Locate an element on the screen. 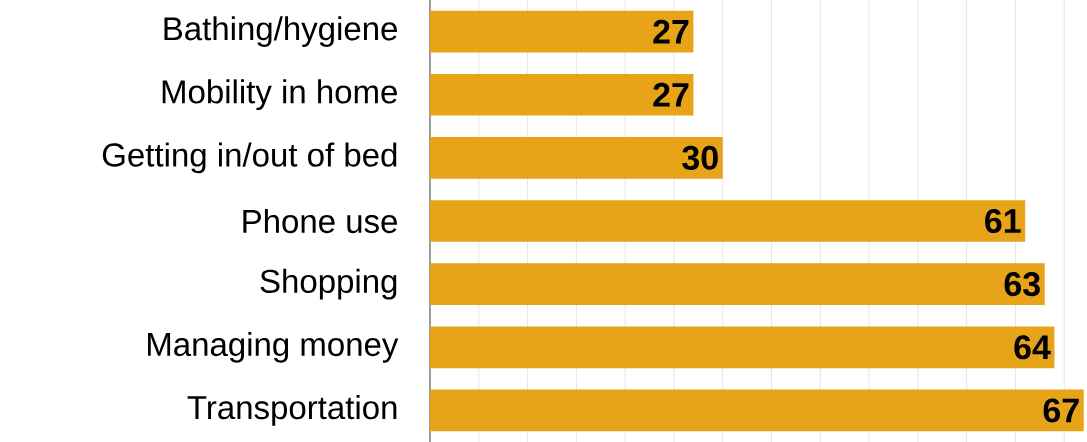 This screenshot has width=1087, height=442. y-tick-label: Shopping is located at coordinates (328, 284).